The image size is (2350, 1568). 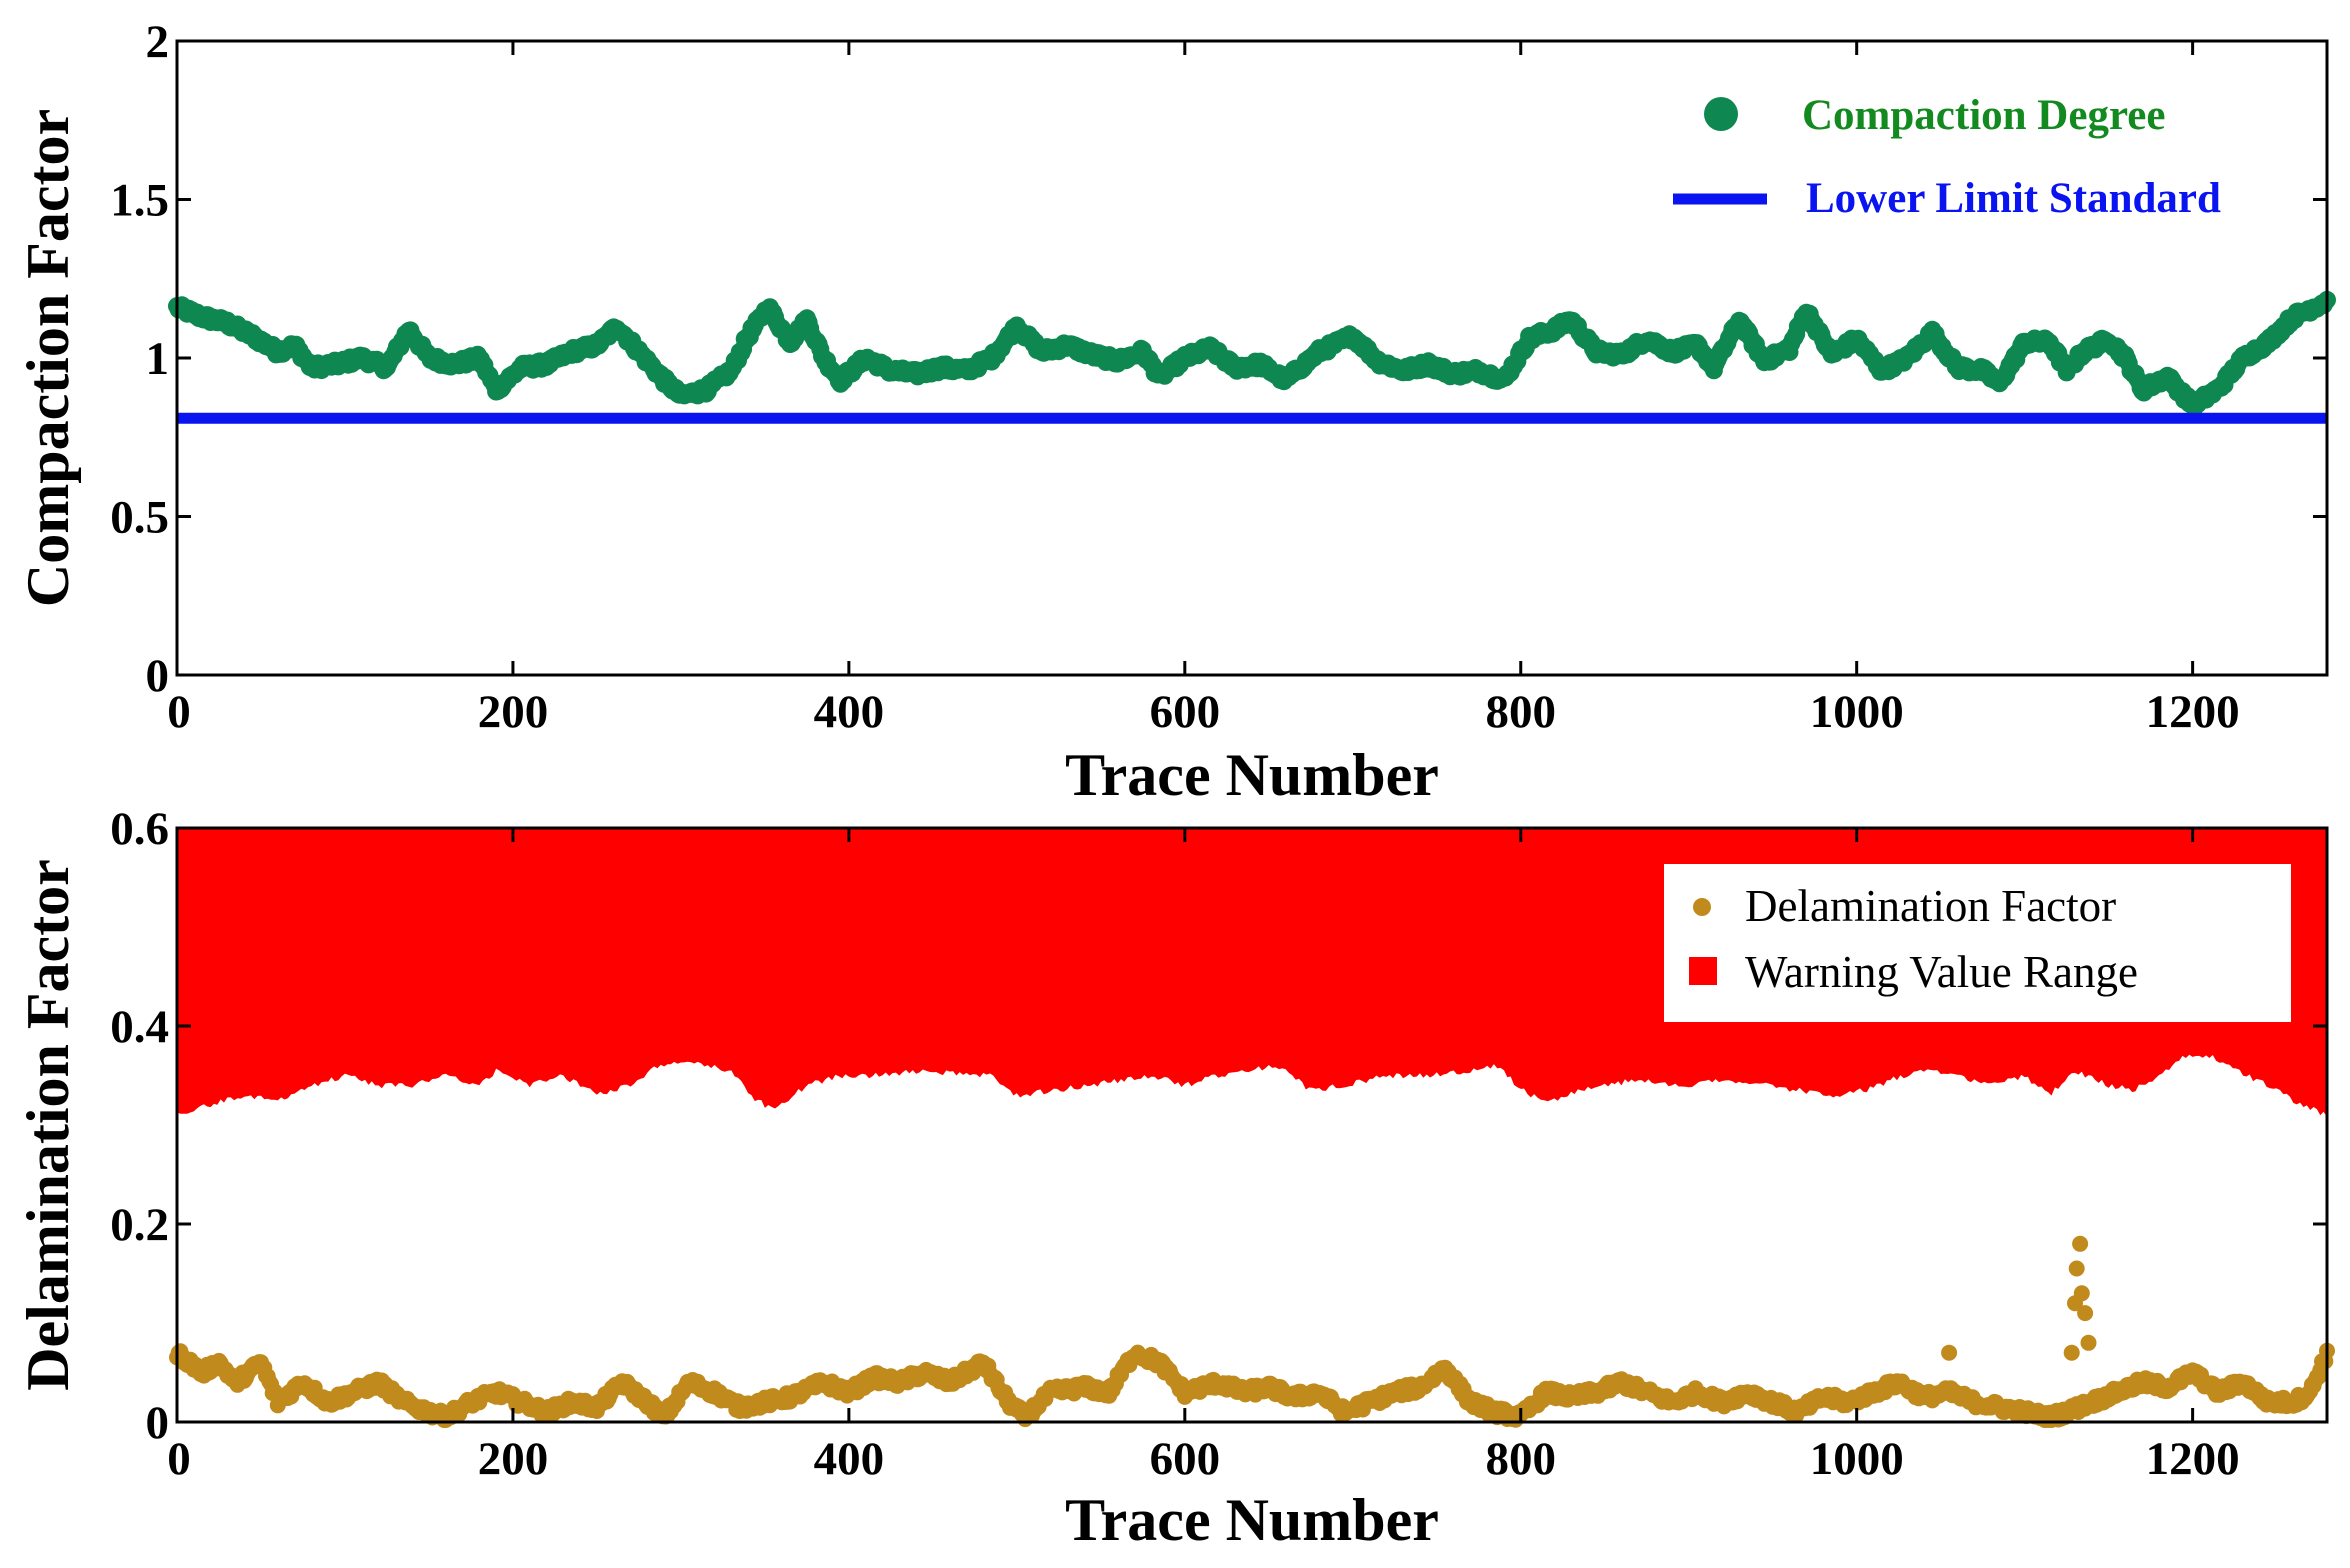 What do you see at coordinates (158, 1423) in the screenshot?
I see `delamination-y-tick-label: 0` at bounding box center [158, 1423].